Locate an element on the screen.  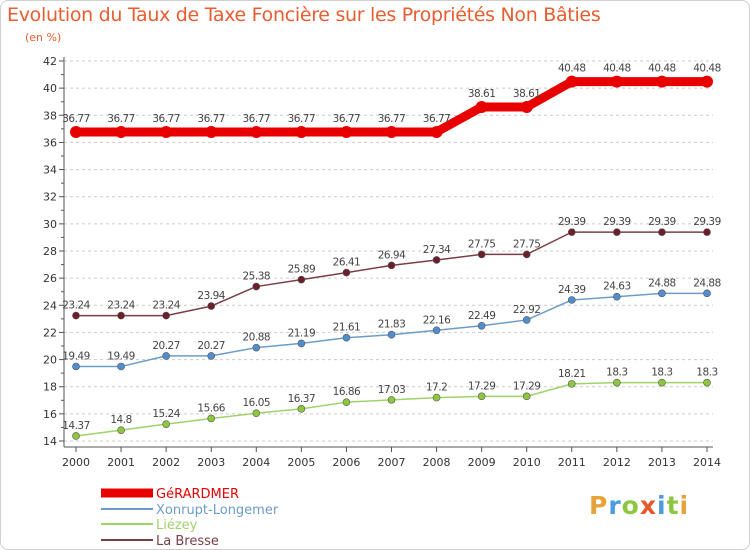
y-tick-label: 22 is located at coordinates (50, 332).